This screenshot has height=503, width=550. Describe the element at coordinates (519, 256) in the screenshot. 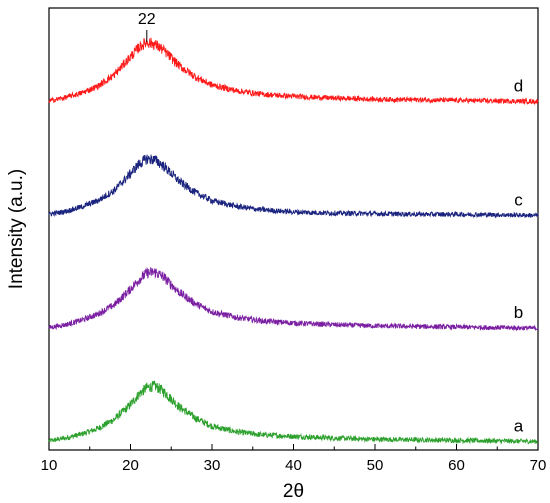

I see `series-labels: a b c d` at that location.